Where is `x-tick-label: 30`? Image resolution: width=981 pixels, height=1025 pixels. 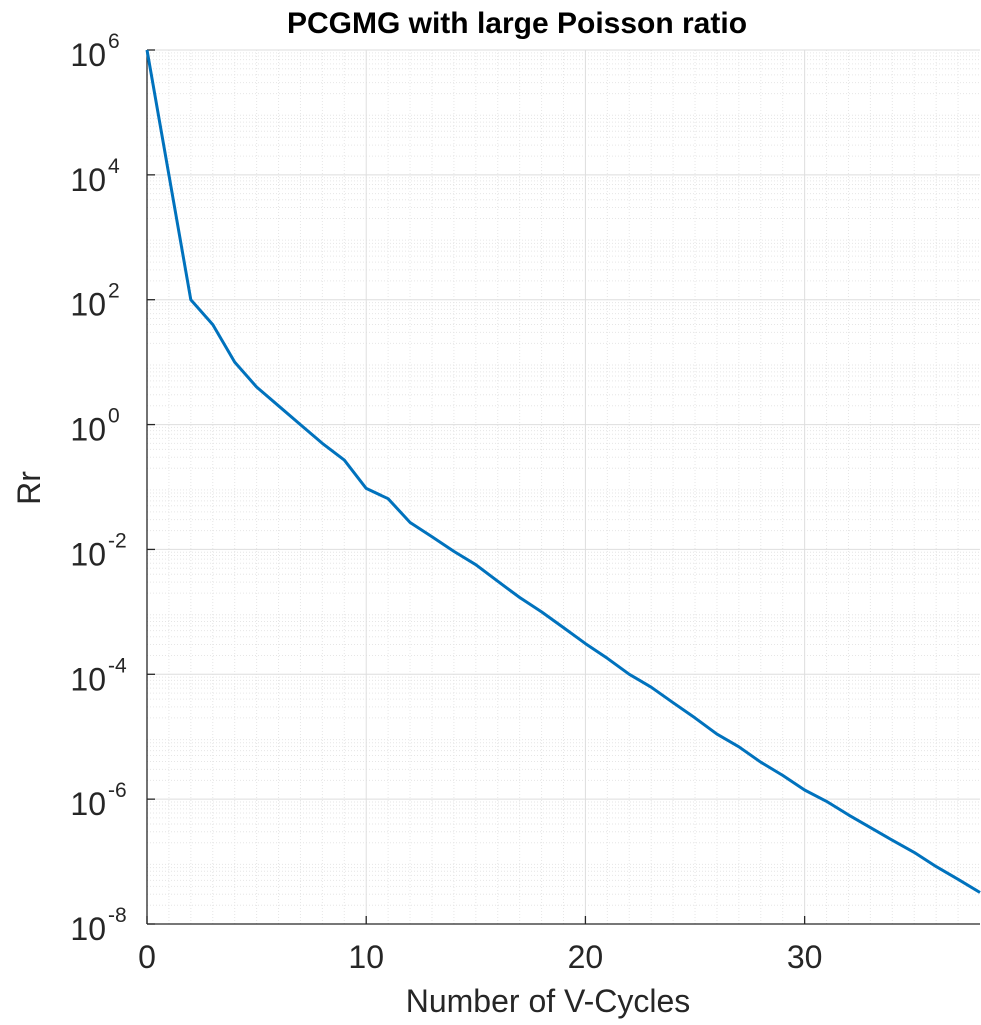 x-tick-label: 30 is located at coordinates (805, 957).